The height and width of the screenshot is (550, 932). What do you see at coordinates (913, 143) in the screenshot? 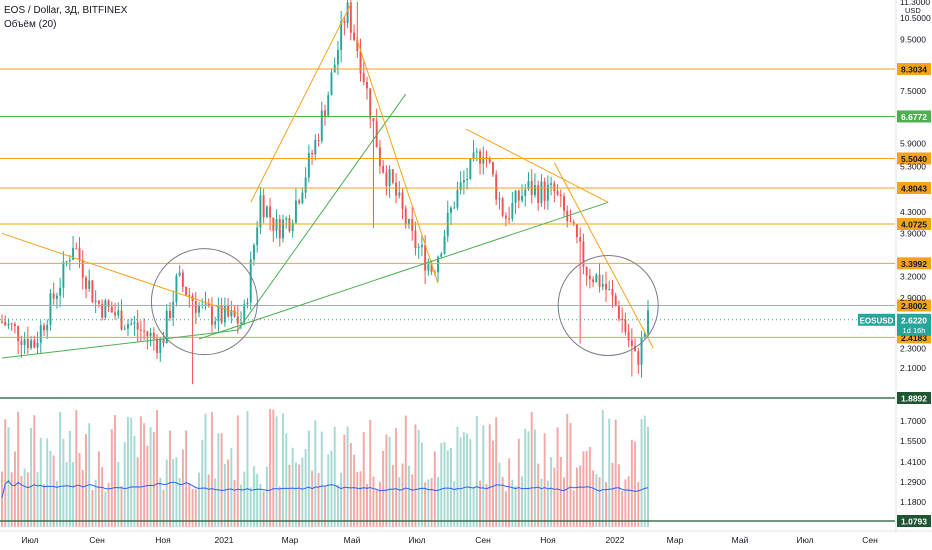
I see `price-tick-label: 5.9000` at bounding box center [913, 143].